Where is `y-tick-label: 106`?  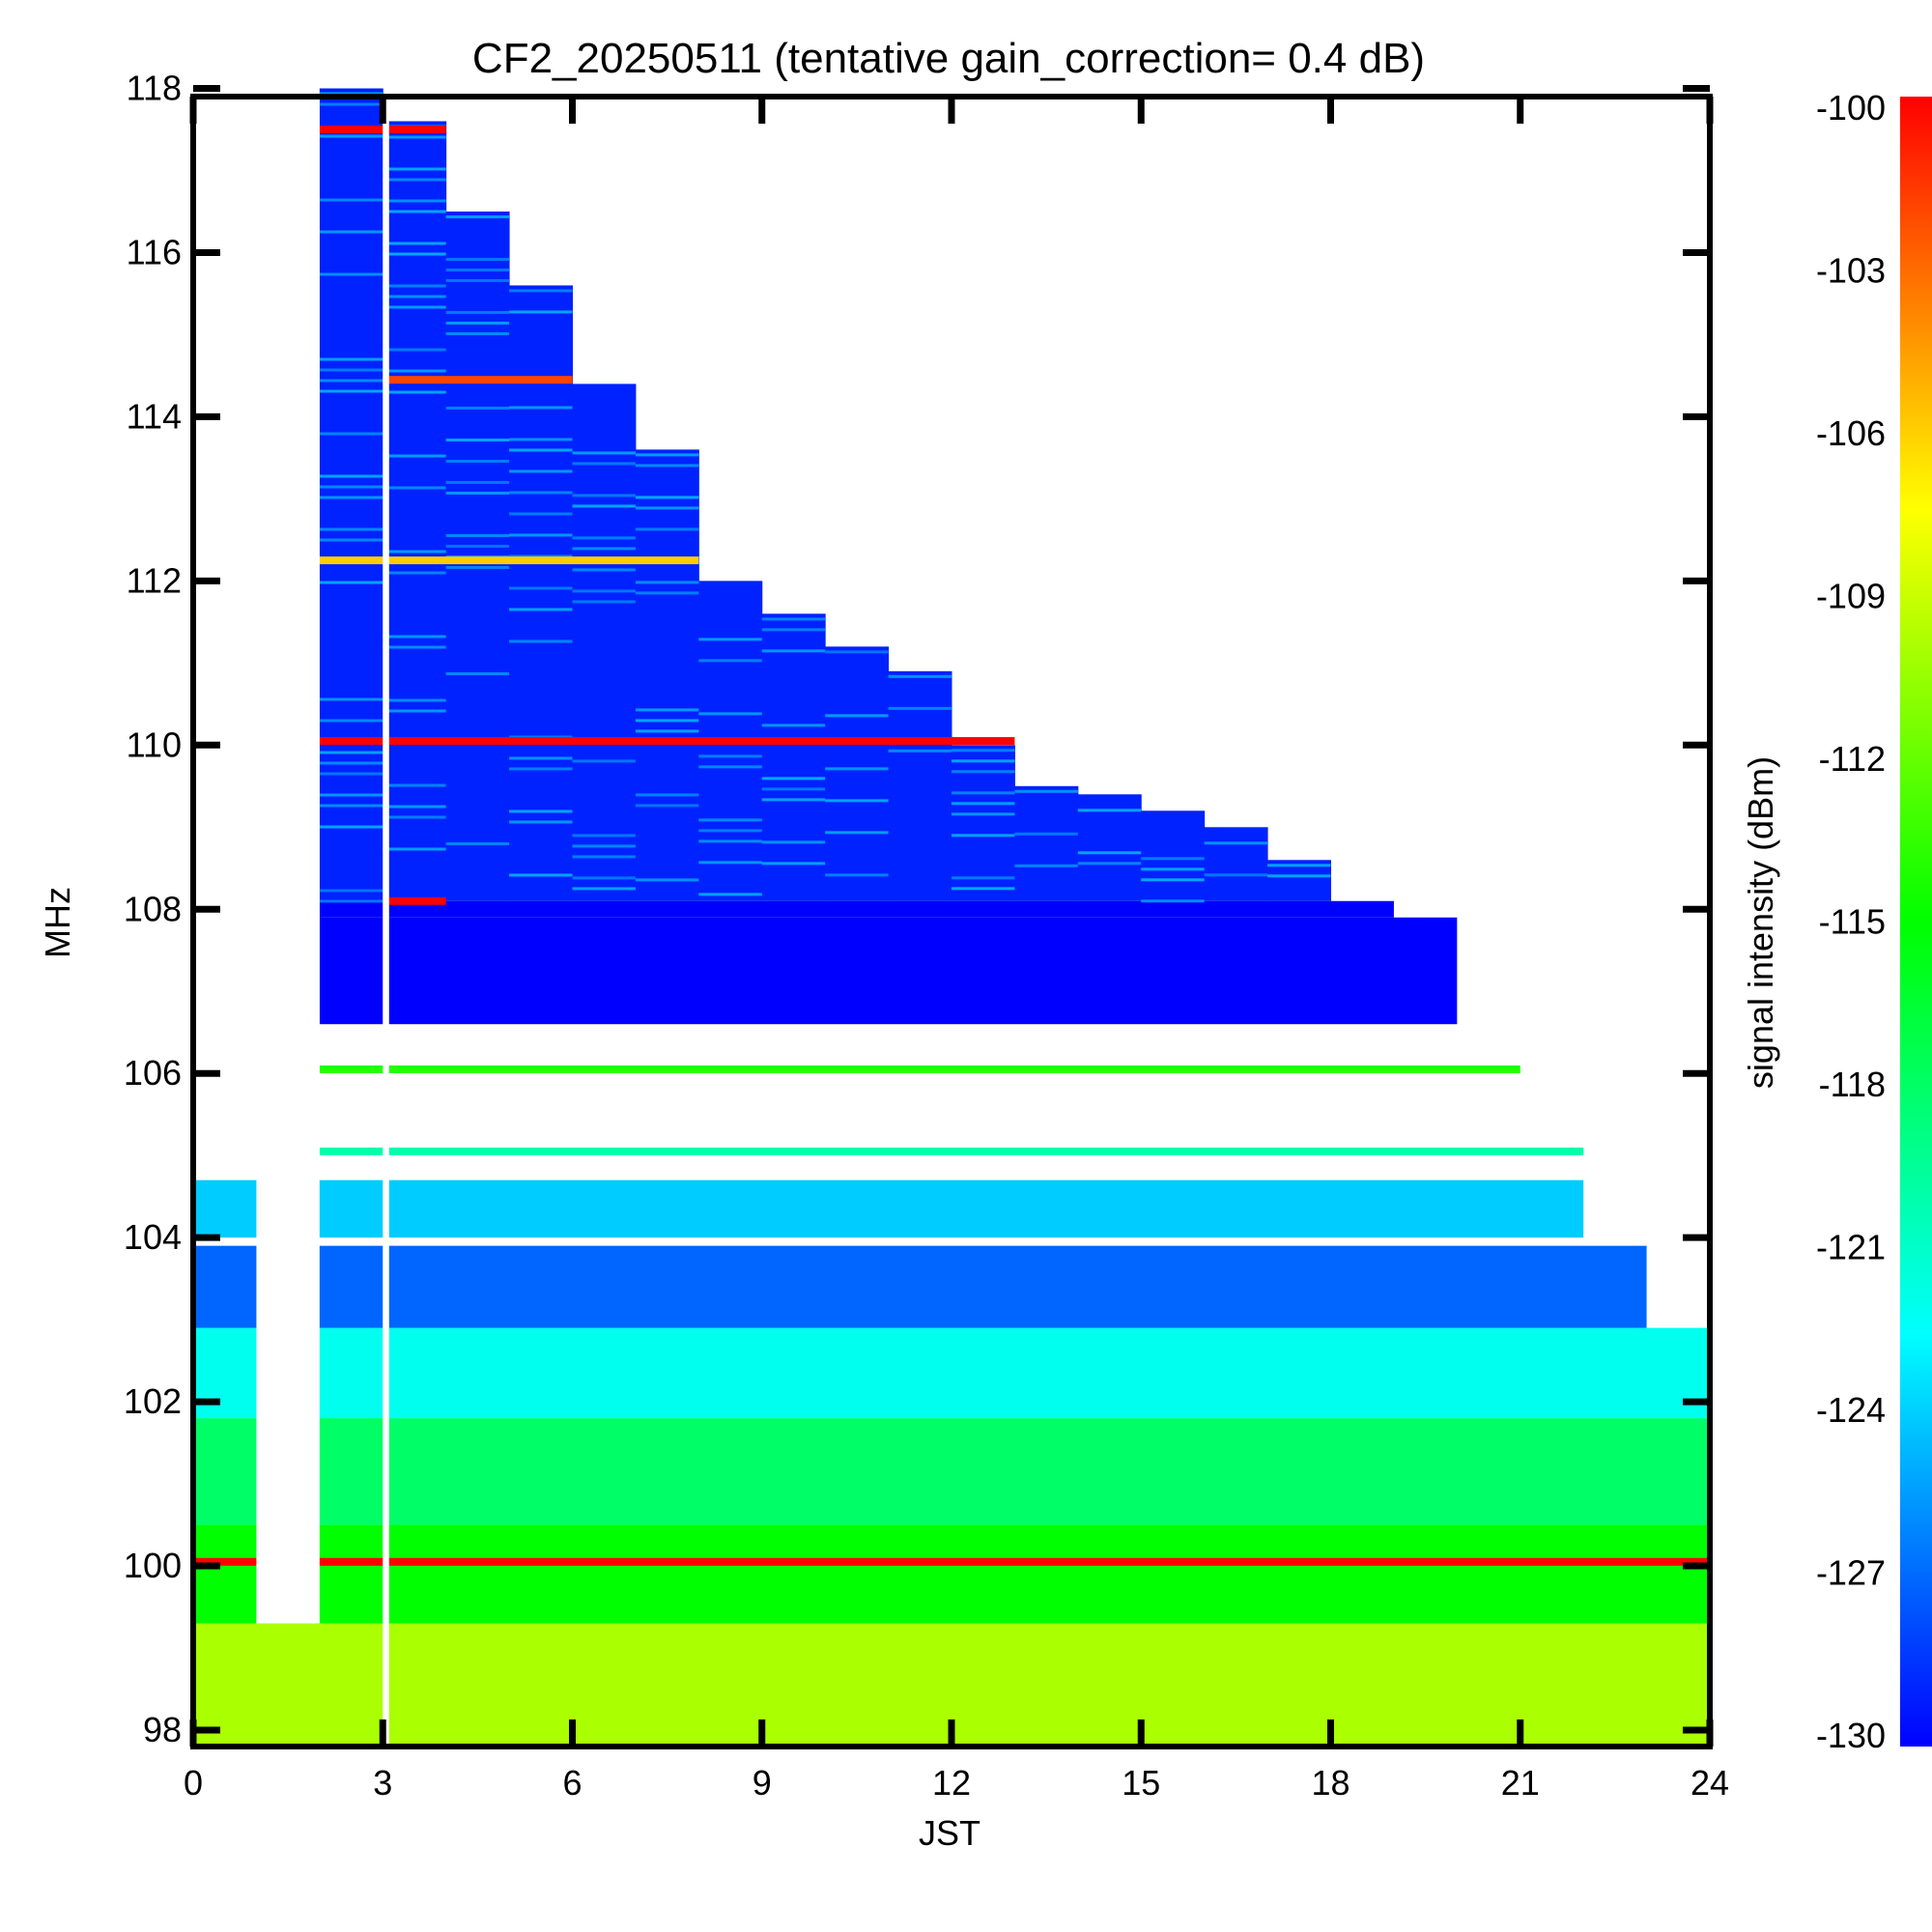
y-tick-label: 106 is located at coordinates (153, 1073).